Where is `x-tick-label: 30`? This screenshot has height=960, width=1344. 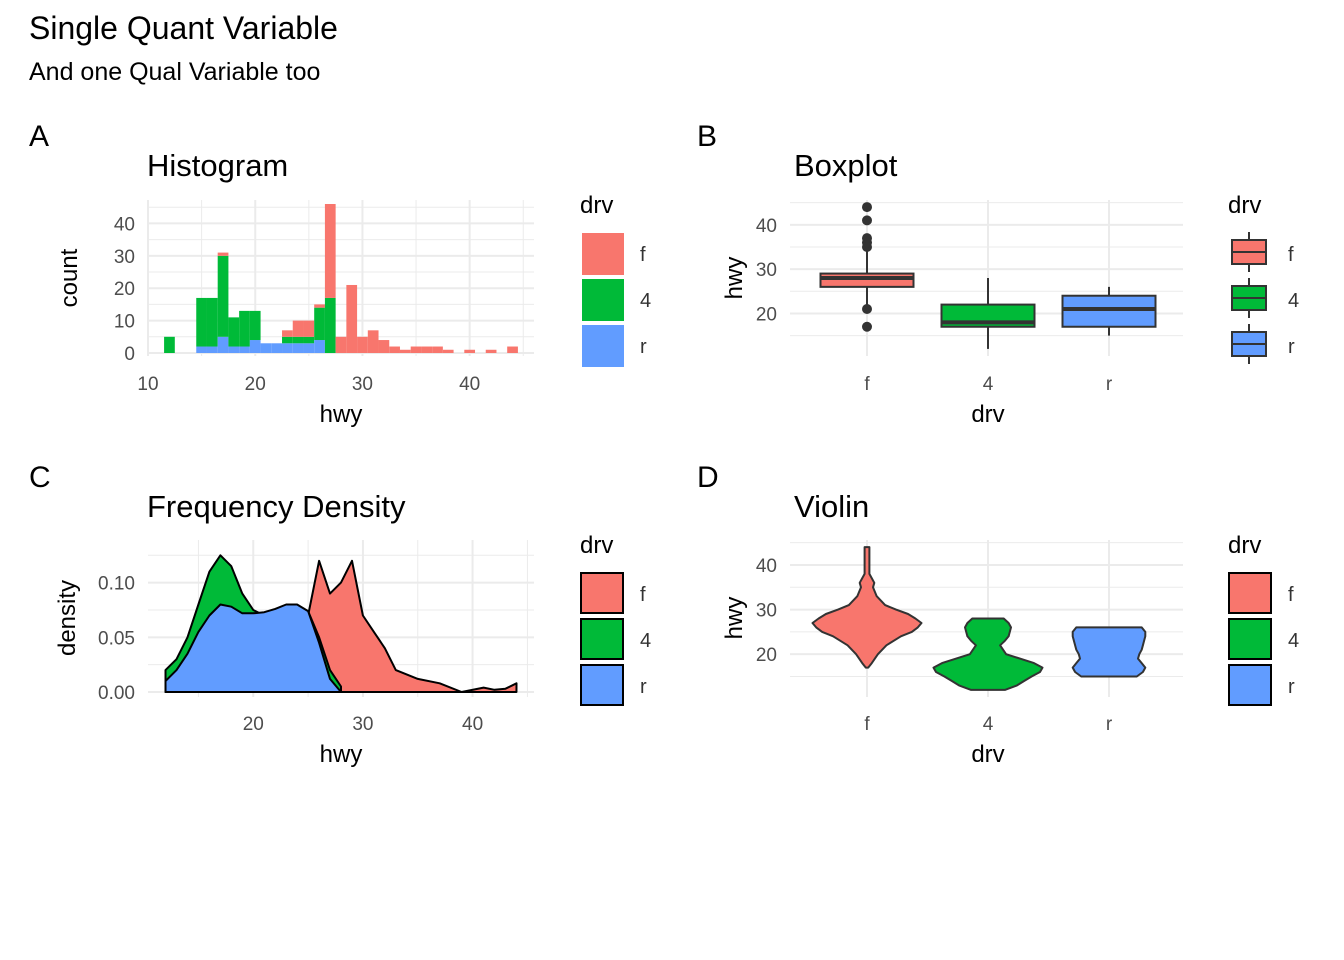 x-tick-label: 30 is located at coordinates (362, 384).